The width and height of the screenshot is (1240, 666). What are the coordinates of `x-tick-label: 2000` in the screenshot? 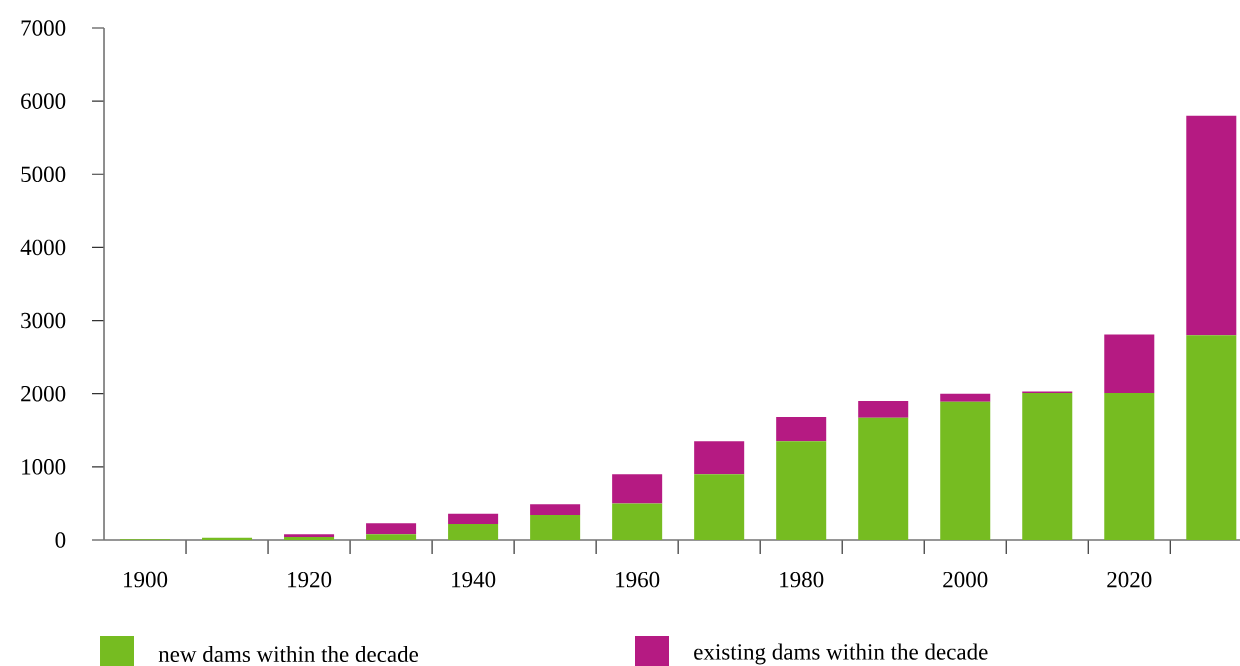 It's located at (965, 579).